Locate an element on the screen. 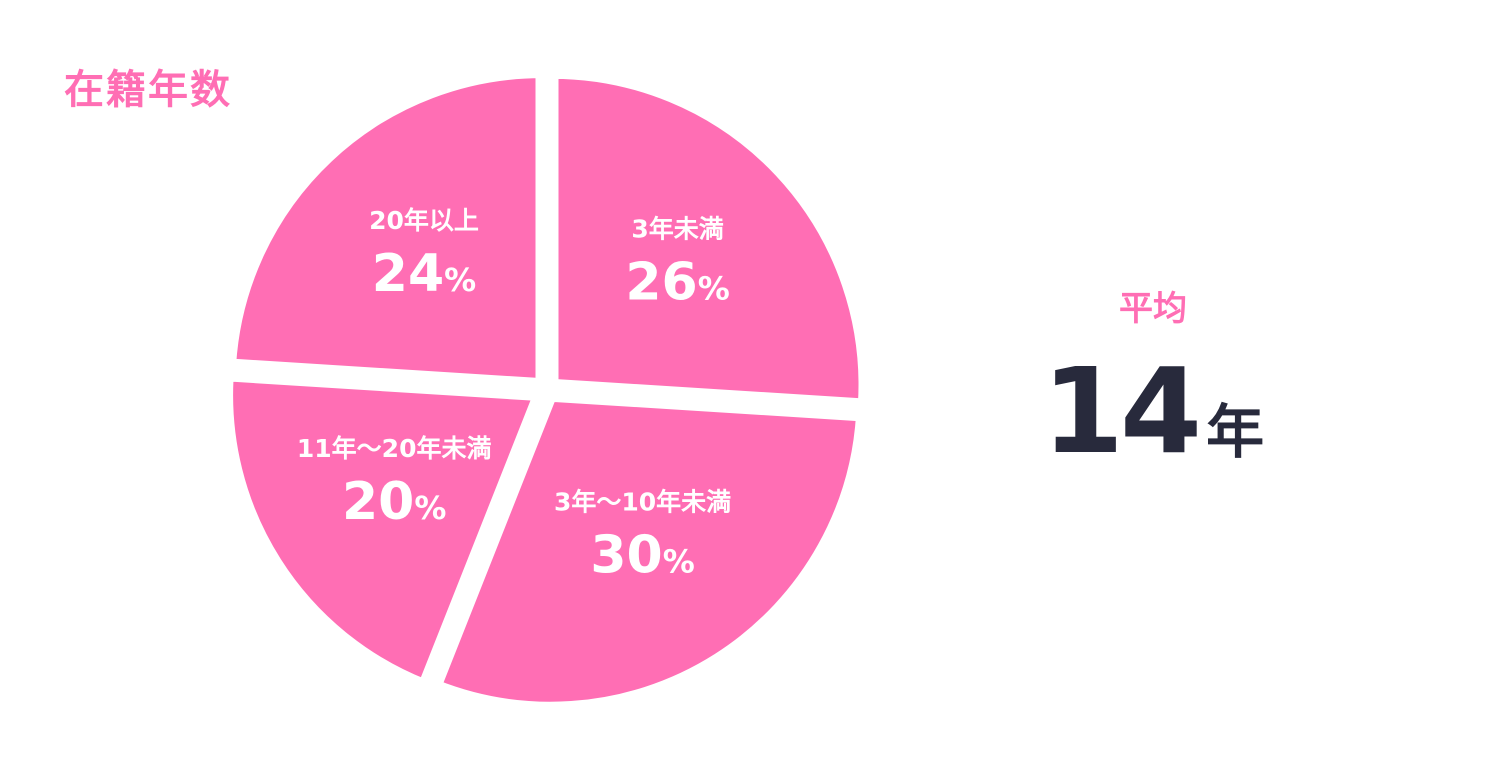 Image resolution: width=1504 pixels, height=760 pixels. slice-label: 20年以上 is located at coordinates (424, 220).